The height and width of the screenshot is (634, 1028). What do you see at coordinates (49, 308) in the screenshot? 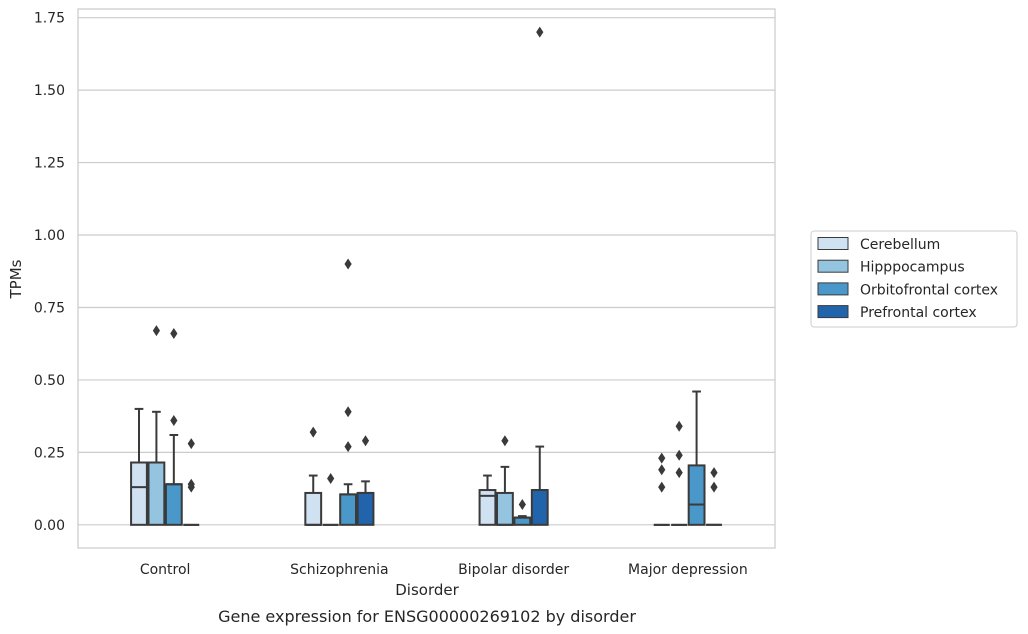
I see `y-tick-label: 0.75` at bounding box center [49, 308].